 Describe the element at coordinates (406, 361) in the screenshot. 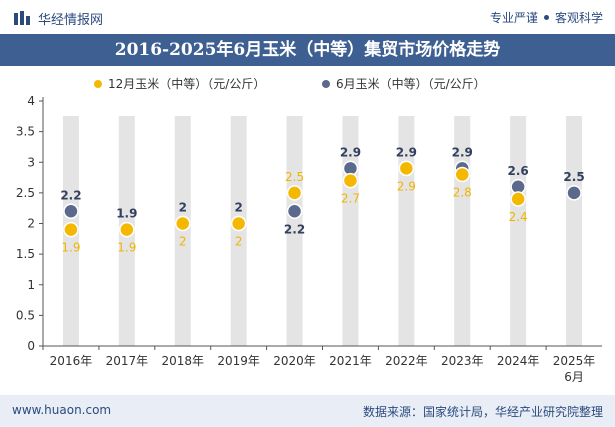

I see `x-tick-label: 2022年` at that location.